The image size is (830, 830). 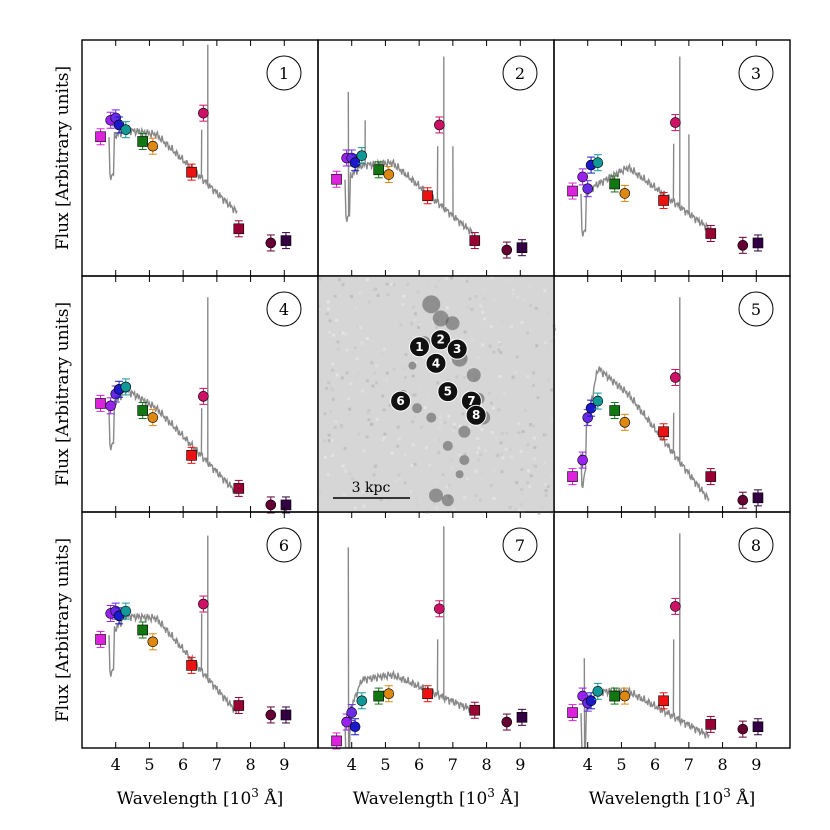 I want to click on region-label: 4, so click(x=436, y=363).